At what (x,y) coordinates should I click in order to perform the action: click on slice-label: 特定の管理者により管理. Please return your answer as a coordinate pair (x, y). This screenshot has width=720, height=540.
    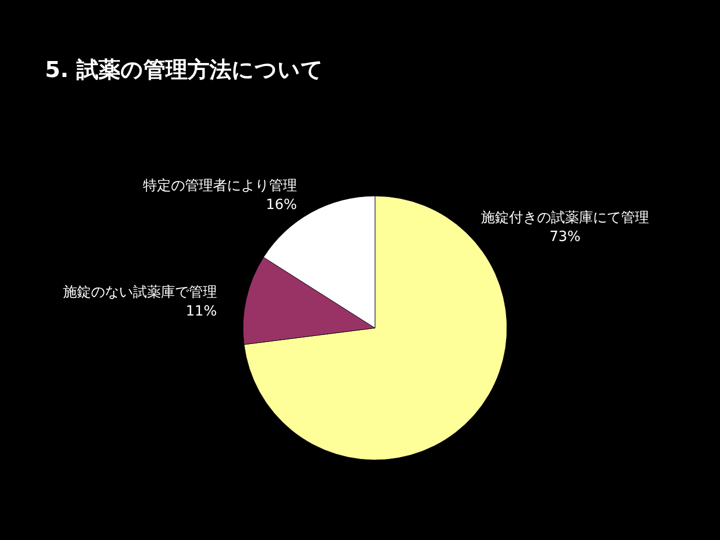
    Looking at the image, I should click on (219, 186).